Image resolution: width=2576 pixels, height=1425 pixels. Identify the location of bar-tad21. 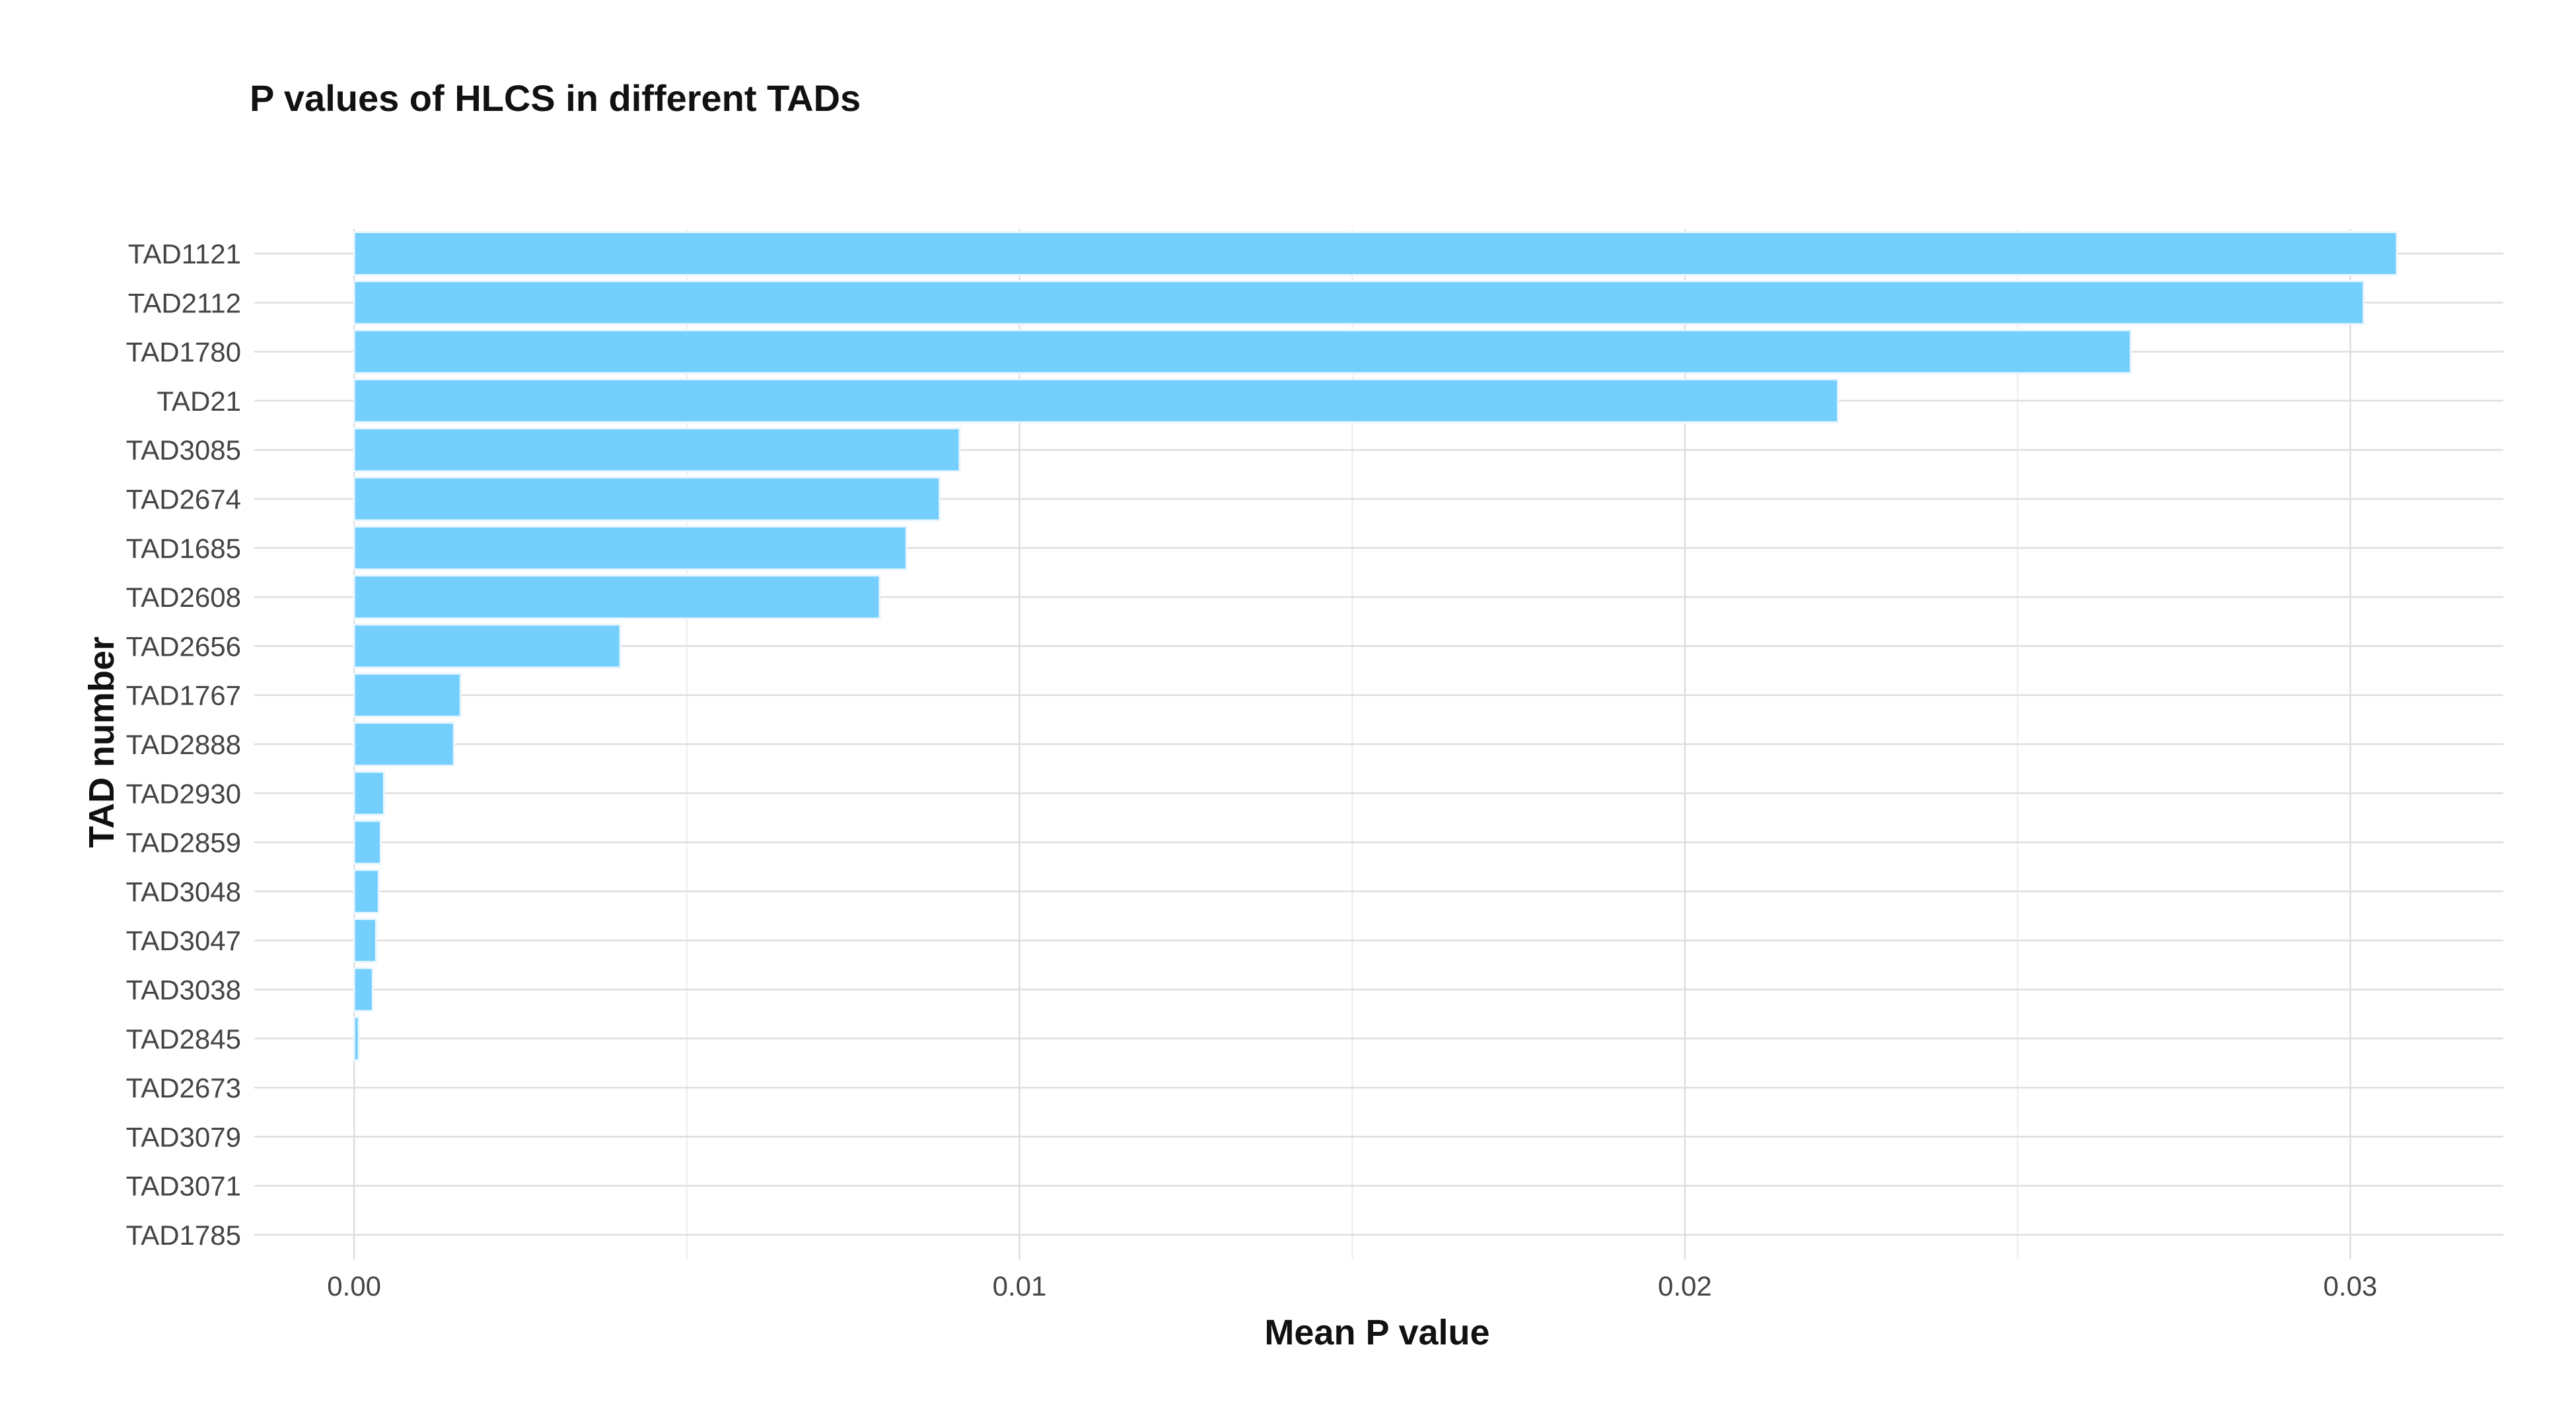
(1097, 401).